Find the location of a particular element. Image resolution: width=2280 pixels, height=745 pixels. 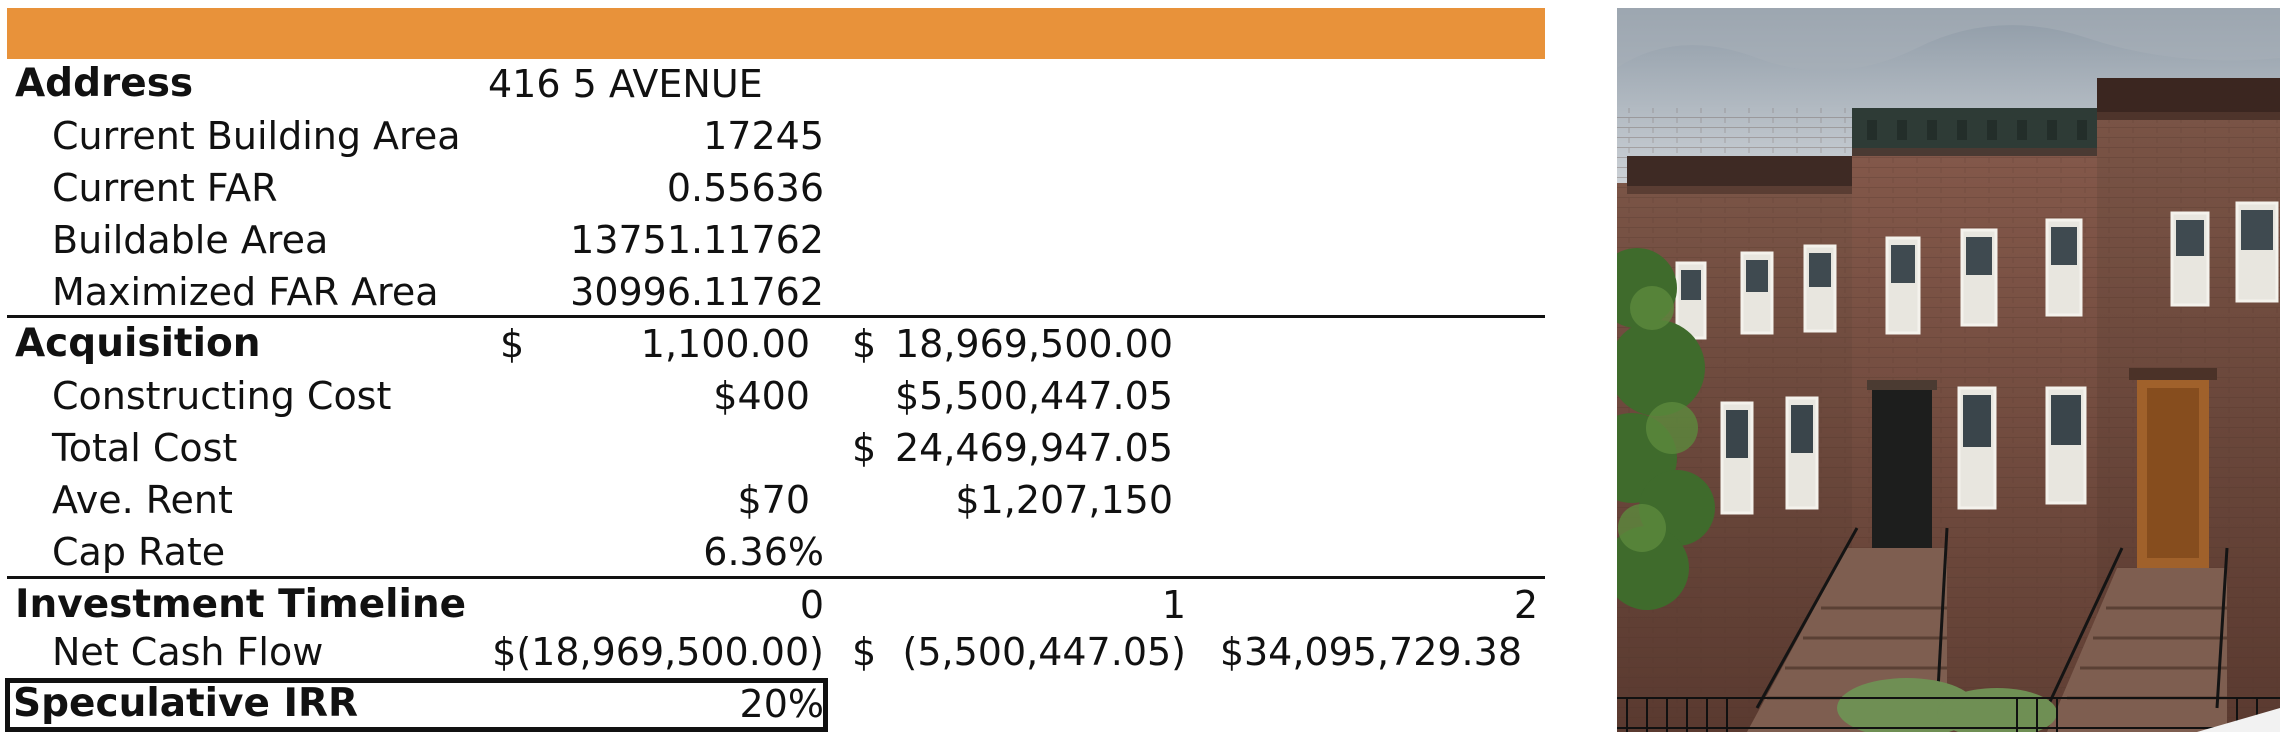

acquisition-total: 18,969,500.00 is located at coordinates (1033, 344).